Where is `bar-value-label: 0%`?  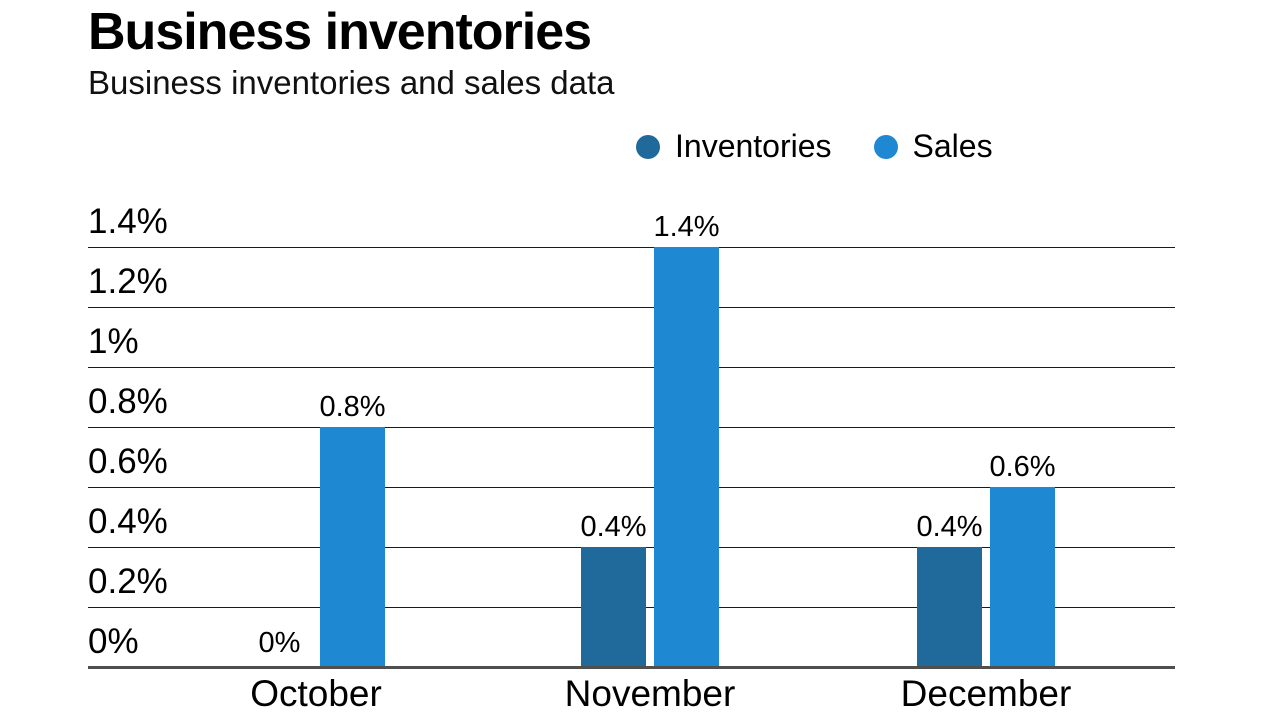 bar-value-label: 0% is located at coordinates (279, 643).